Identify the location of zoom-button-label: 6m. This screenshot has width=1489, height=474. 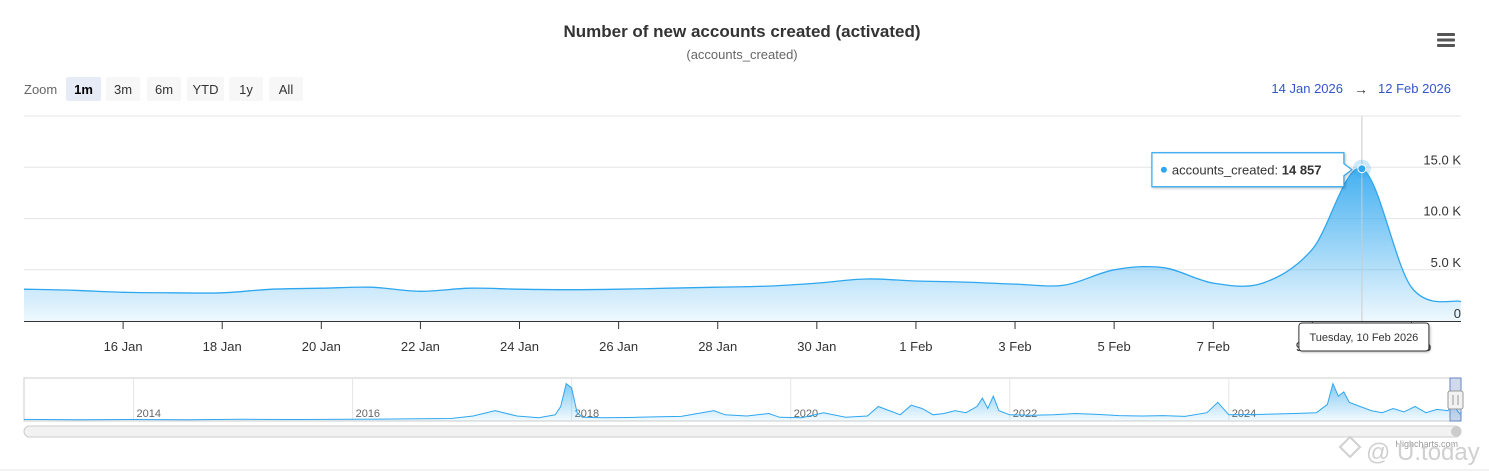
(164, 89).